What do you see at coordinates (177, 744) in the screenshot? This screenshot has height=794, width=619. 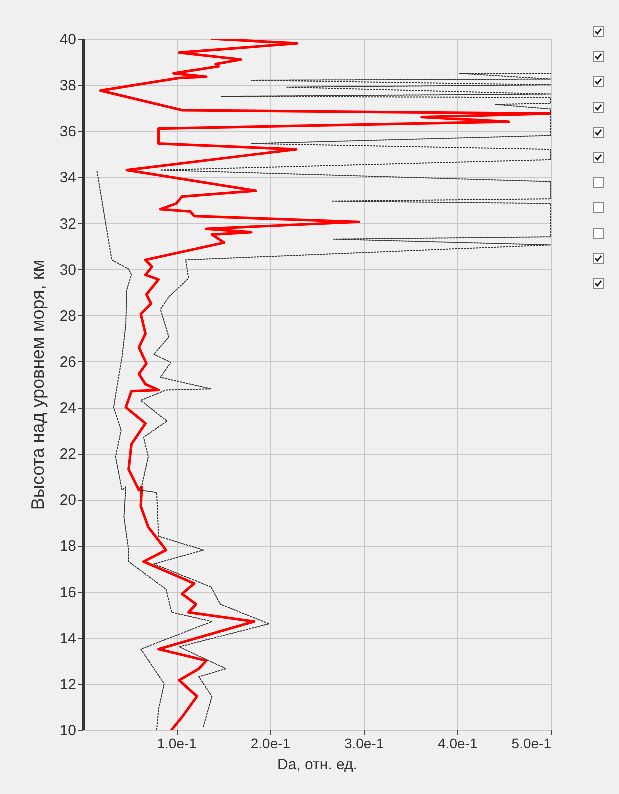 I see `x-tick-label: 1.0e-1` at bounding box center [177, 744].